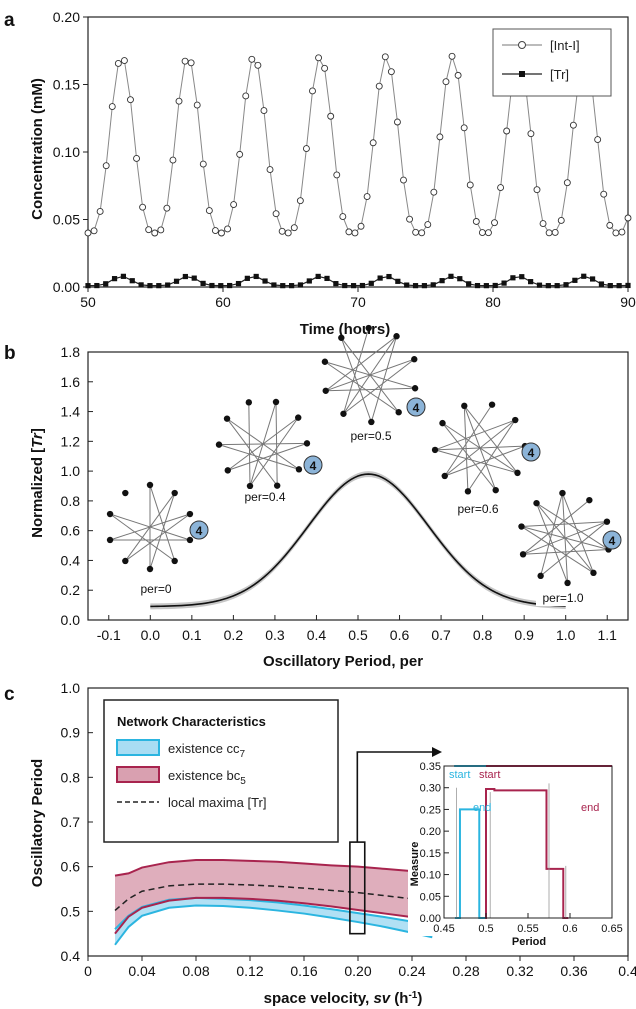 The height and width of the screenshot is (1009, 636). What do you see at coordinates (357, 971) in the screenshot?
I see `chart-c-x-tick-label: 0.20` at bounding box center [357, 971].